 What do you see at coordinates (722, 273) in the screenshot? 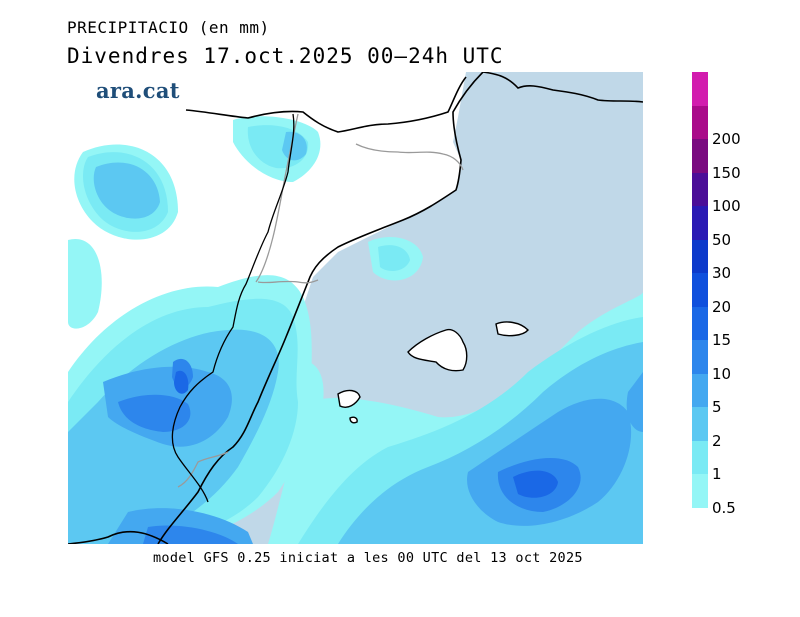
I see `legend-label: 30` at bounding box center [722, 273].